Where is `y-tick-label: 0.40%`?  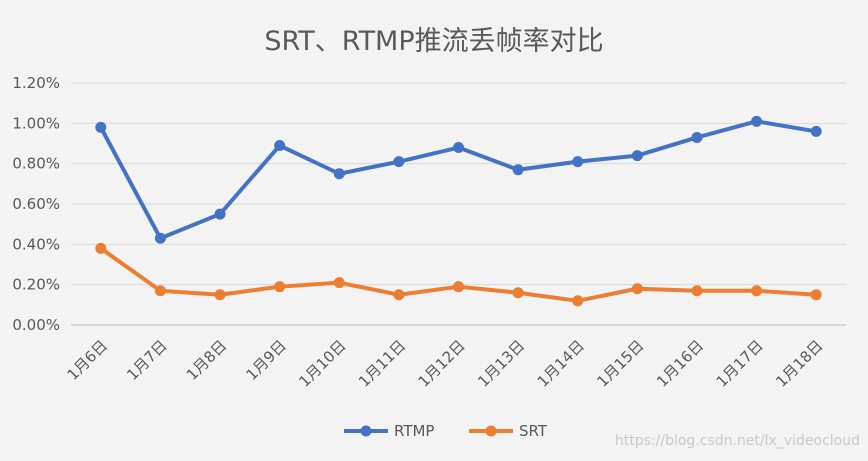 y-tick-label: 0.40% is located at coordinates (36, 244).